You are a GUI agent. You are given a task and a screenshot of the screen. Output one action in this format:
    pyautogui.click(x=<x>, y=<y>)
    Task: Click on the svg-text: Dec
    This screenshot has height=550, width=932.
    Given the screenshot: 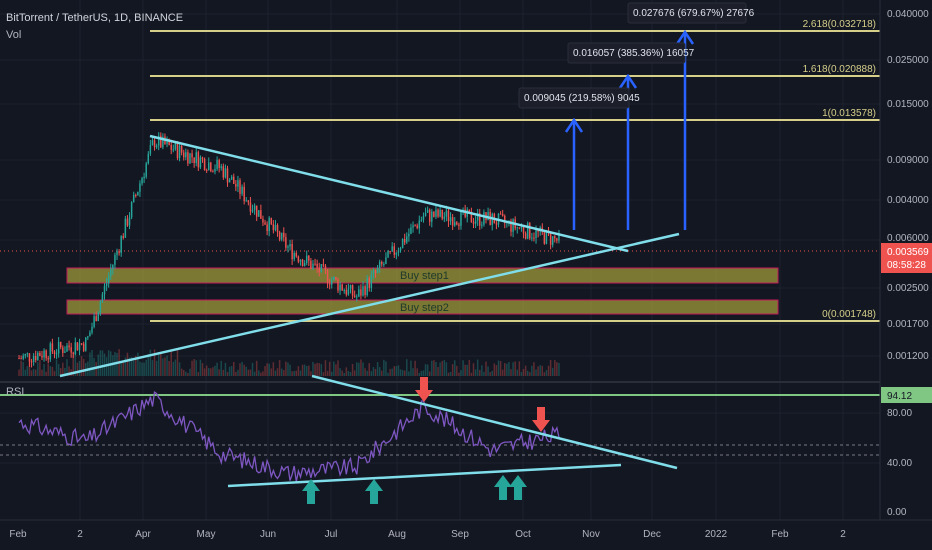 What is the action you would take?
    pyautogui.click(x=652, y=534)
    